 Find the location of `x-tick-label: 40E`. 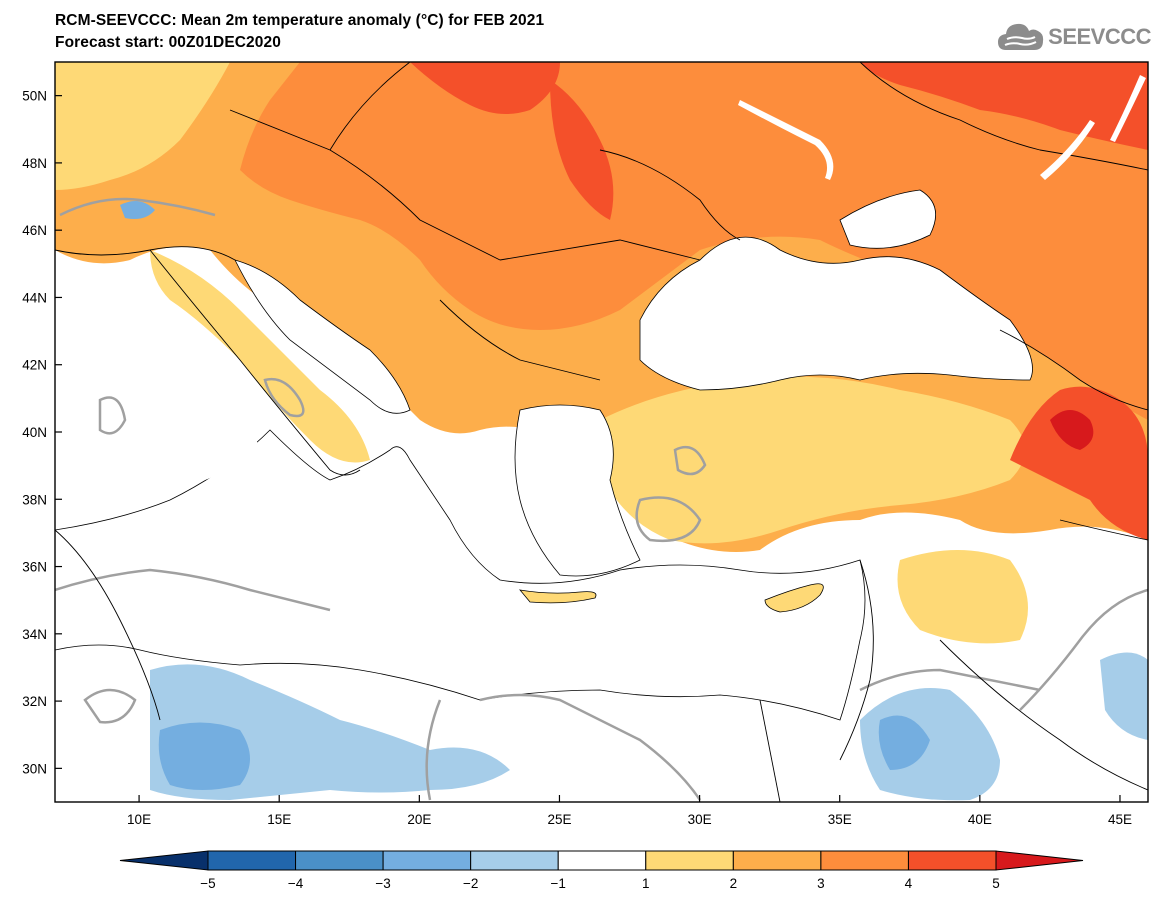

x-tick-label: 40E is located at coordinates (980, 819).